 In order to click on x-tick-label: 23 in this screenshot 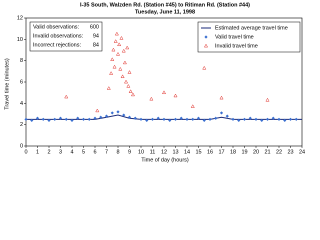, I will do `click(290, 152)`.